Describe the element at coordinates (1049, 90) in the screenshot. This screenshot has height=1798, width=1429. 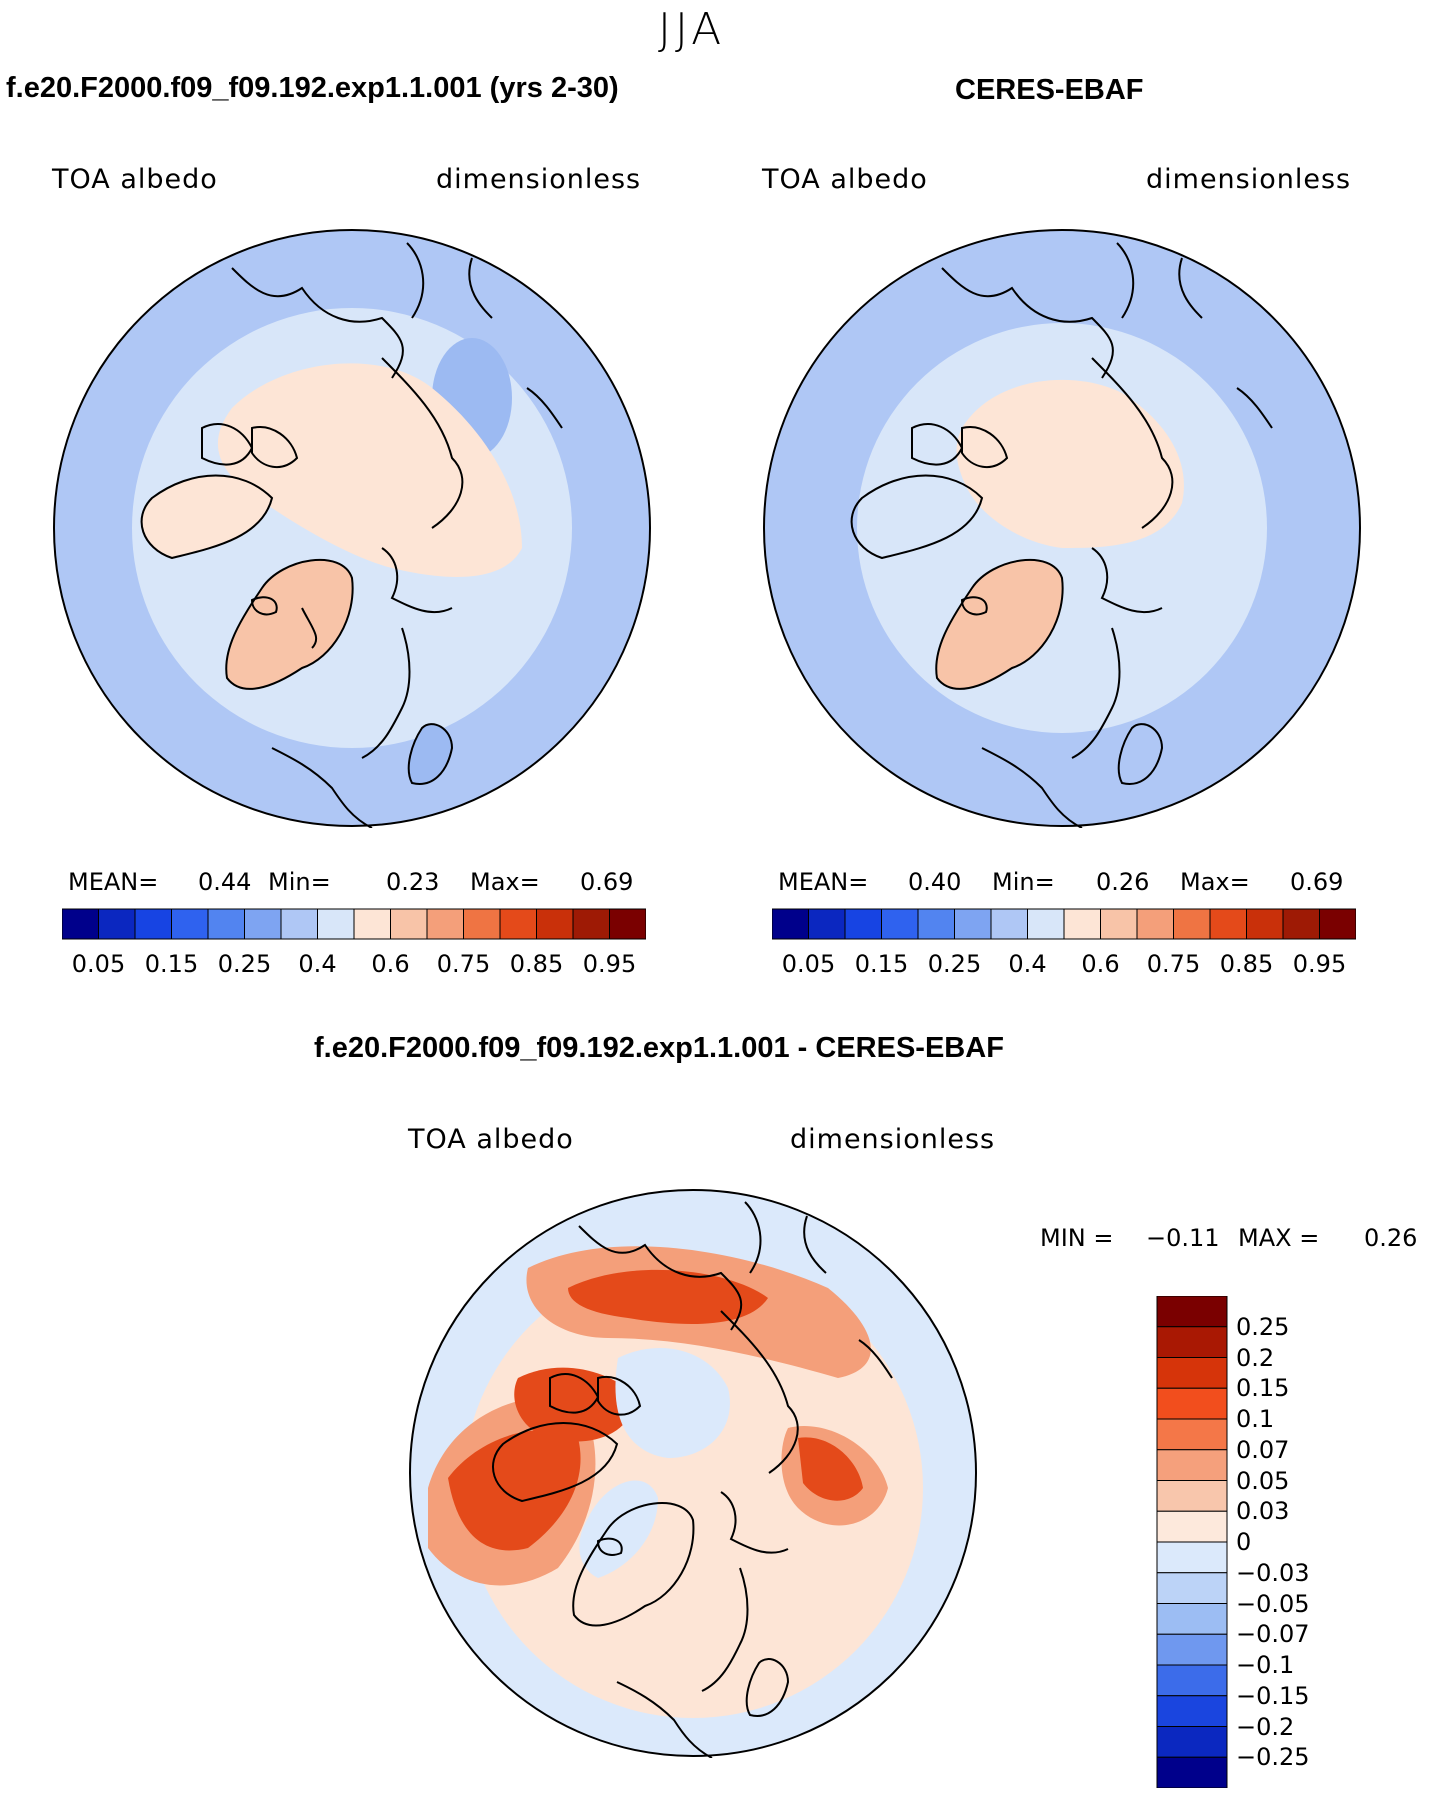
I see `obs-panel-header: CERES-EBAF` at that location.